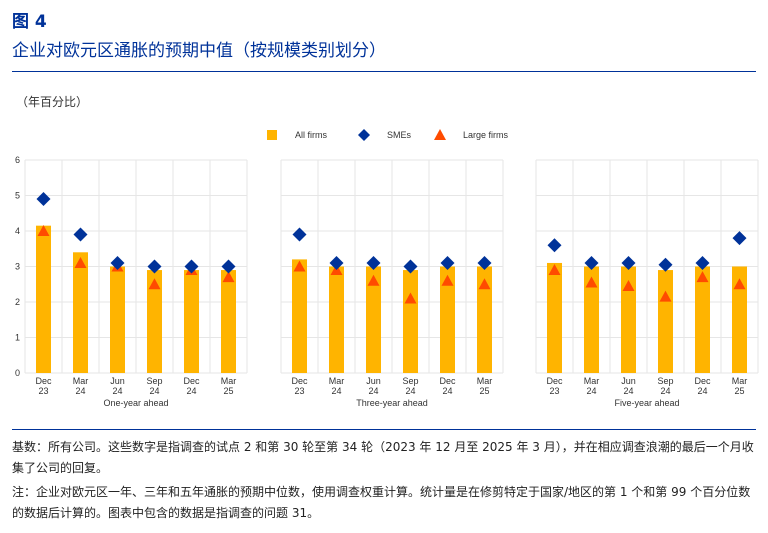 This screenshot has width=768, height=533. I want to click on legend-swatch-all-firms, so click(272, 135).